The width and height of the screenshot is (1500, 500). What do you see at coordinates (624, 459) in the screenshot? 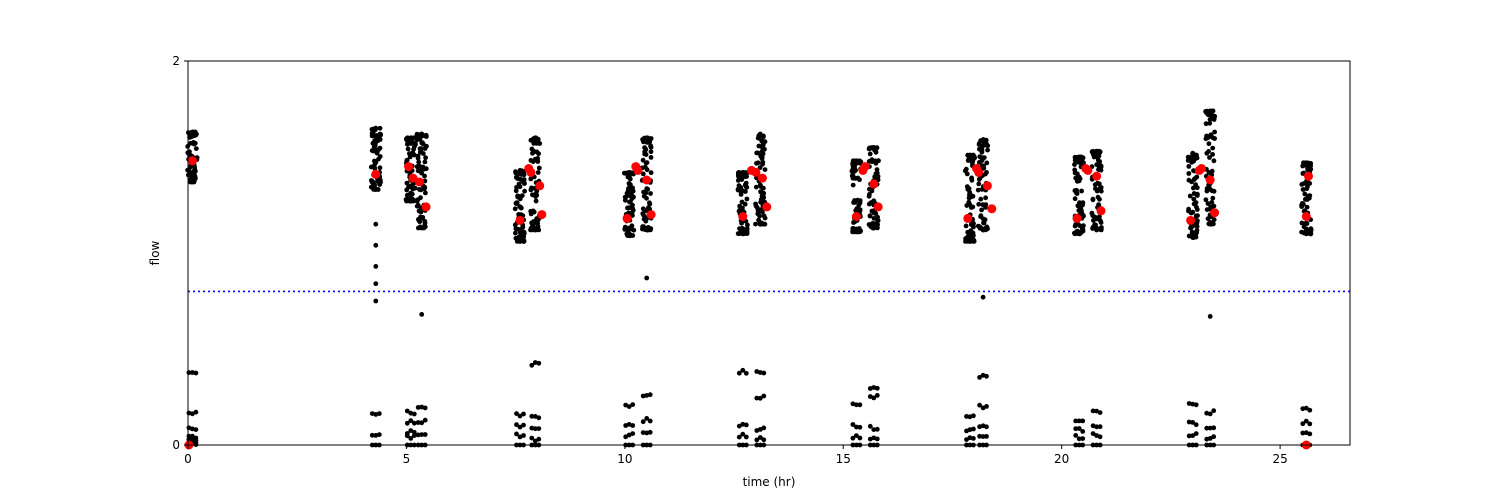
I see `x-tick-label: 10` at bounding box center [624, 459].